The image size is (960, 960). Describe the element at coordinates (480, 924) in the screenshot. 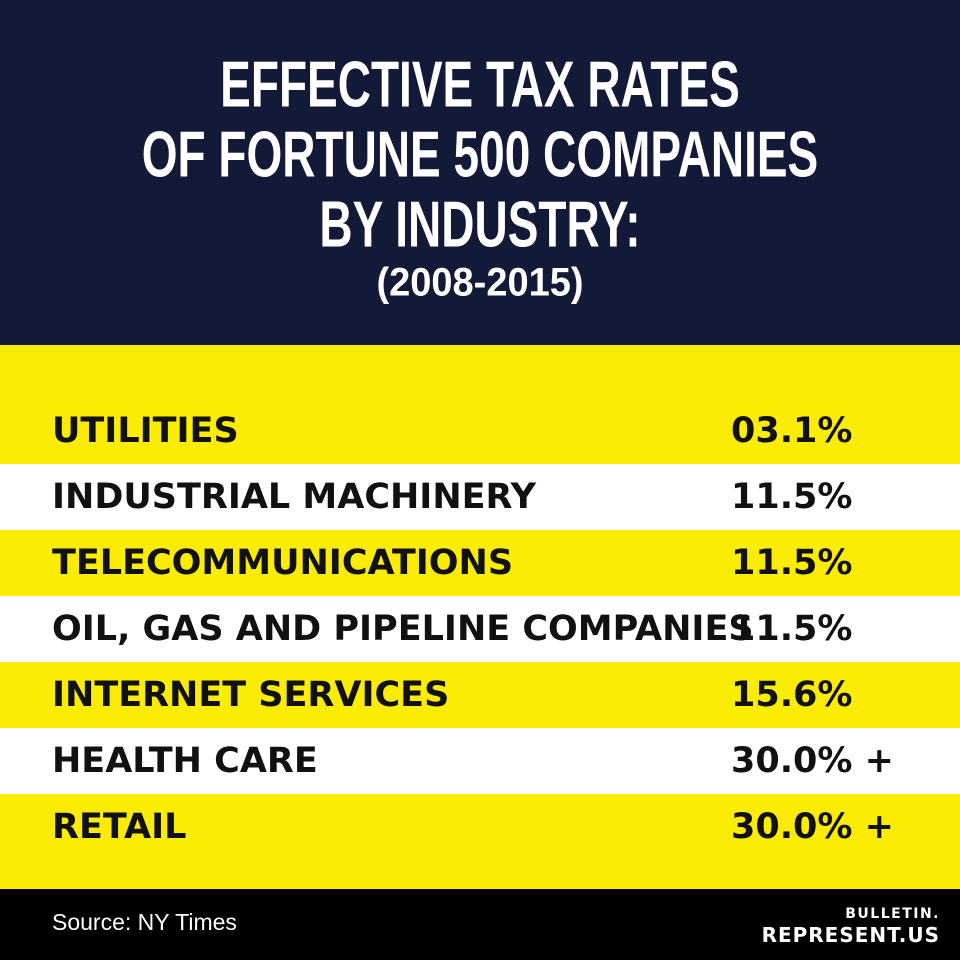

I see `footer: Source: NY Times BULLETIN. REPRESENT.US` at that location.